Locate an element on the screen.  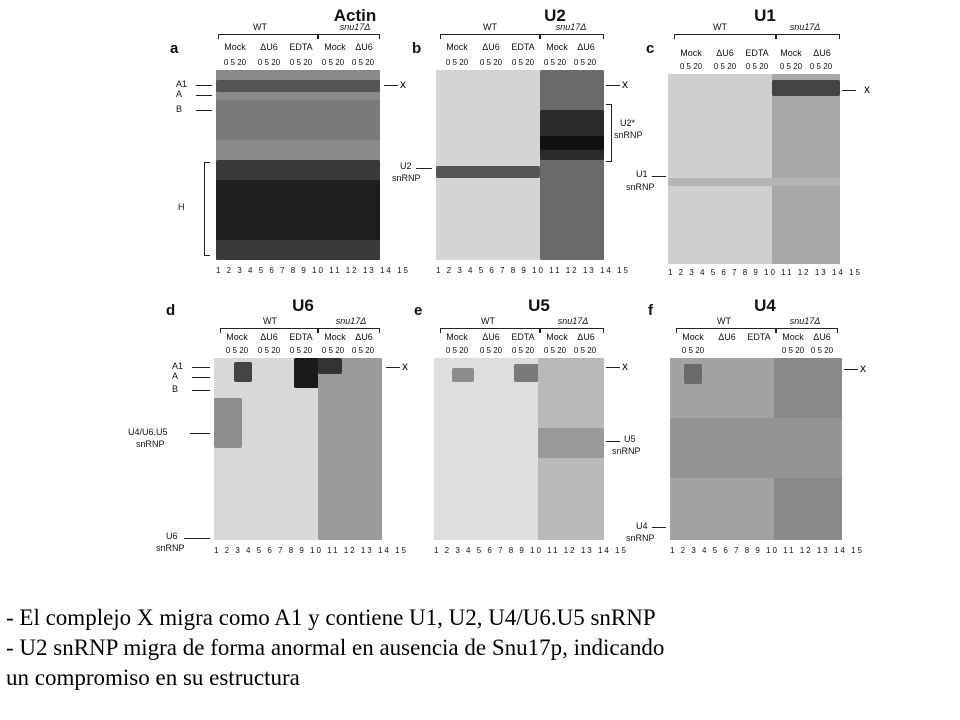
marker-a1: A1 is located at coordinates (178, 366).